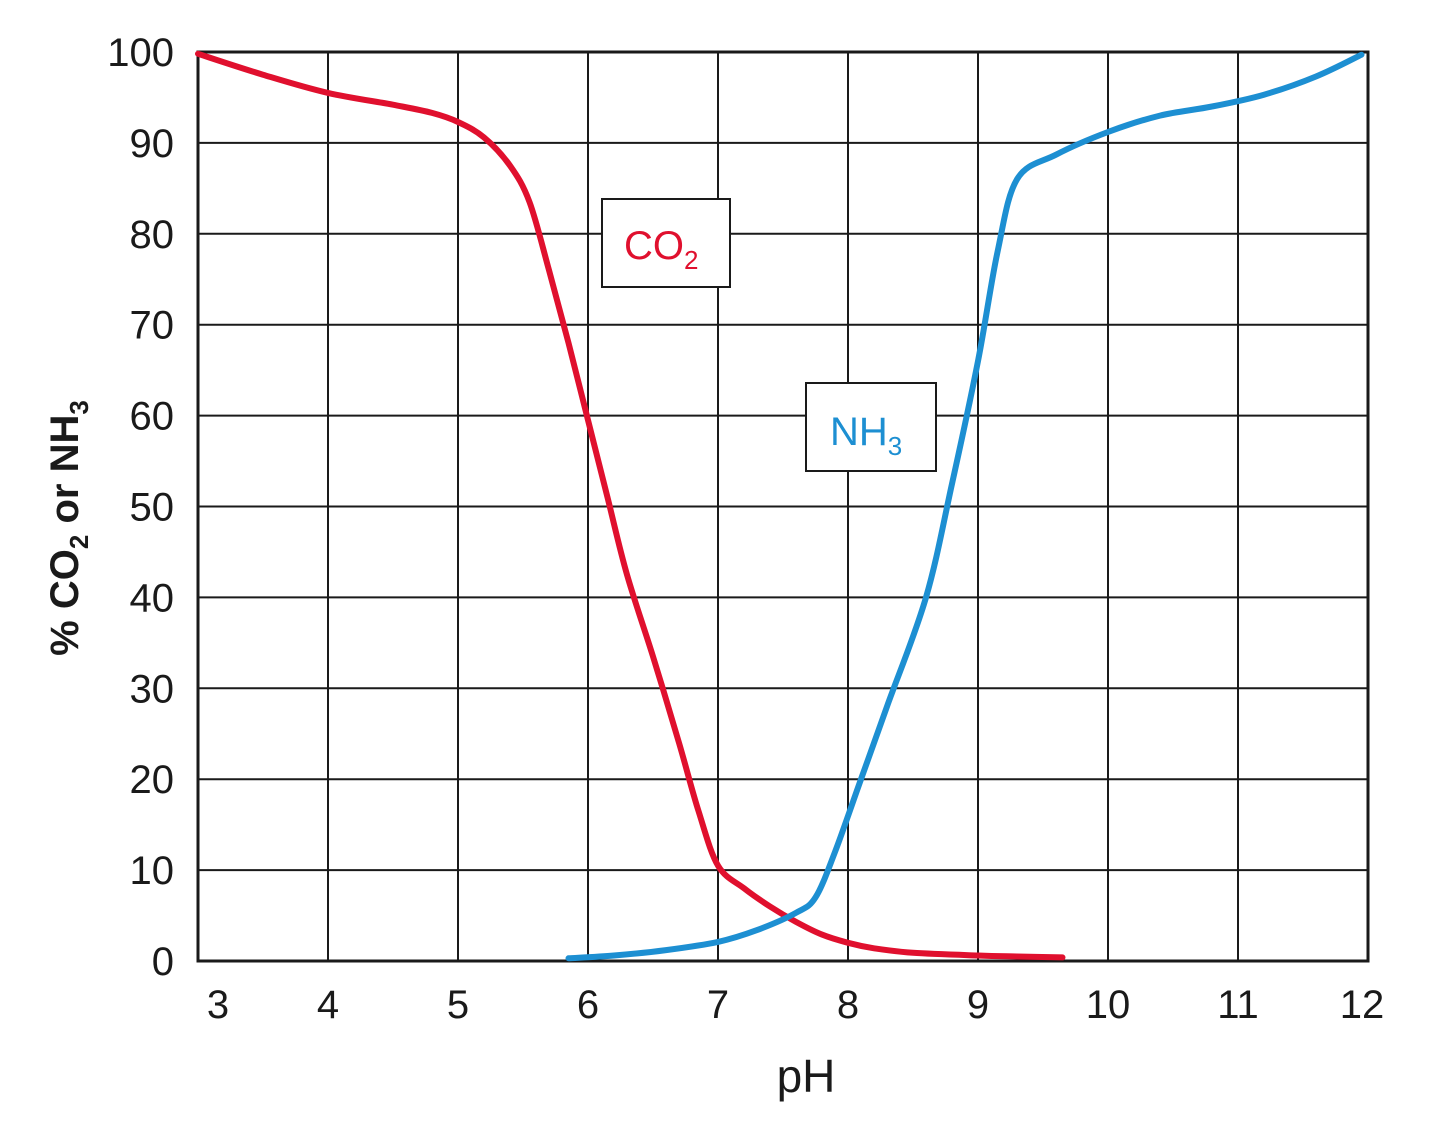 This screenshot has height=1126, width=1440. Describe the element at coordinates (65, 602) in the screenshot. I see `y-axis-title-main: % CO` at that location.